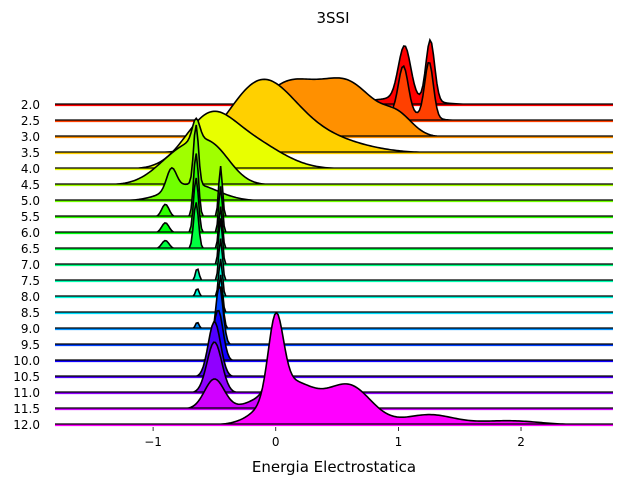 This screenshot has height=485, width=626. What do you see at coordinates (30, 345) in the screenshot?
I see `y-label-9.5: 9.5` at bounding box center [30, 345].